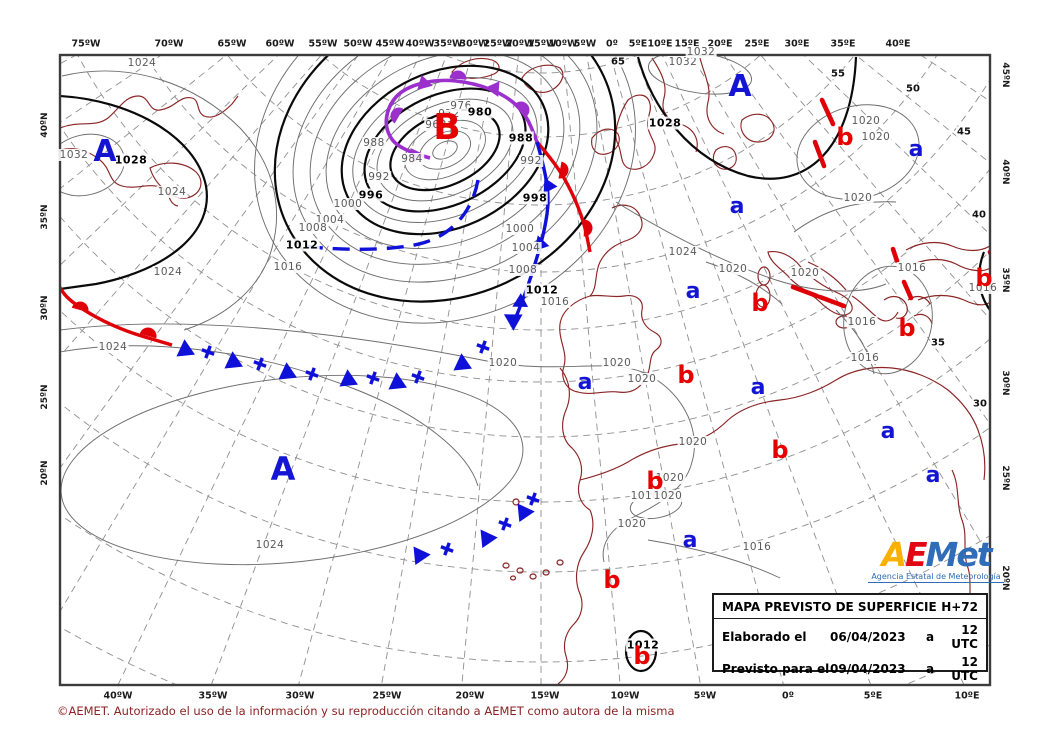 This screenshot has height=735, width=1050. Describe the element at coordinates (687, 44) in the screenshot. I see `longitude-label-top: 15ºE` at that location.